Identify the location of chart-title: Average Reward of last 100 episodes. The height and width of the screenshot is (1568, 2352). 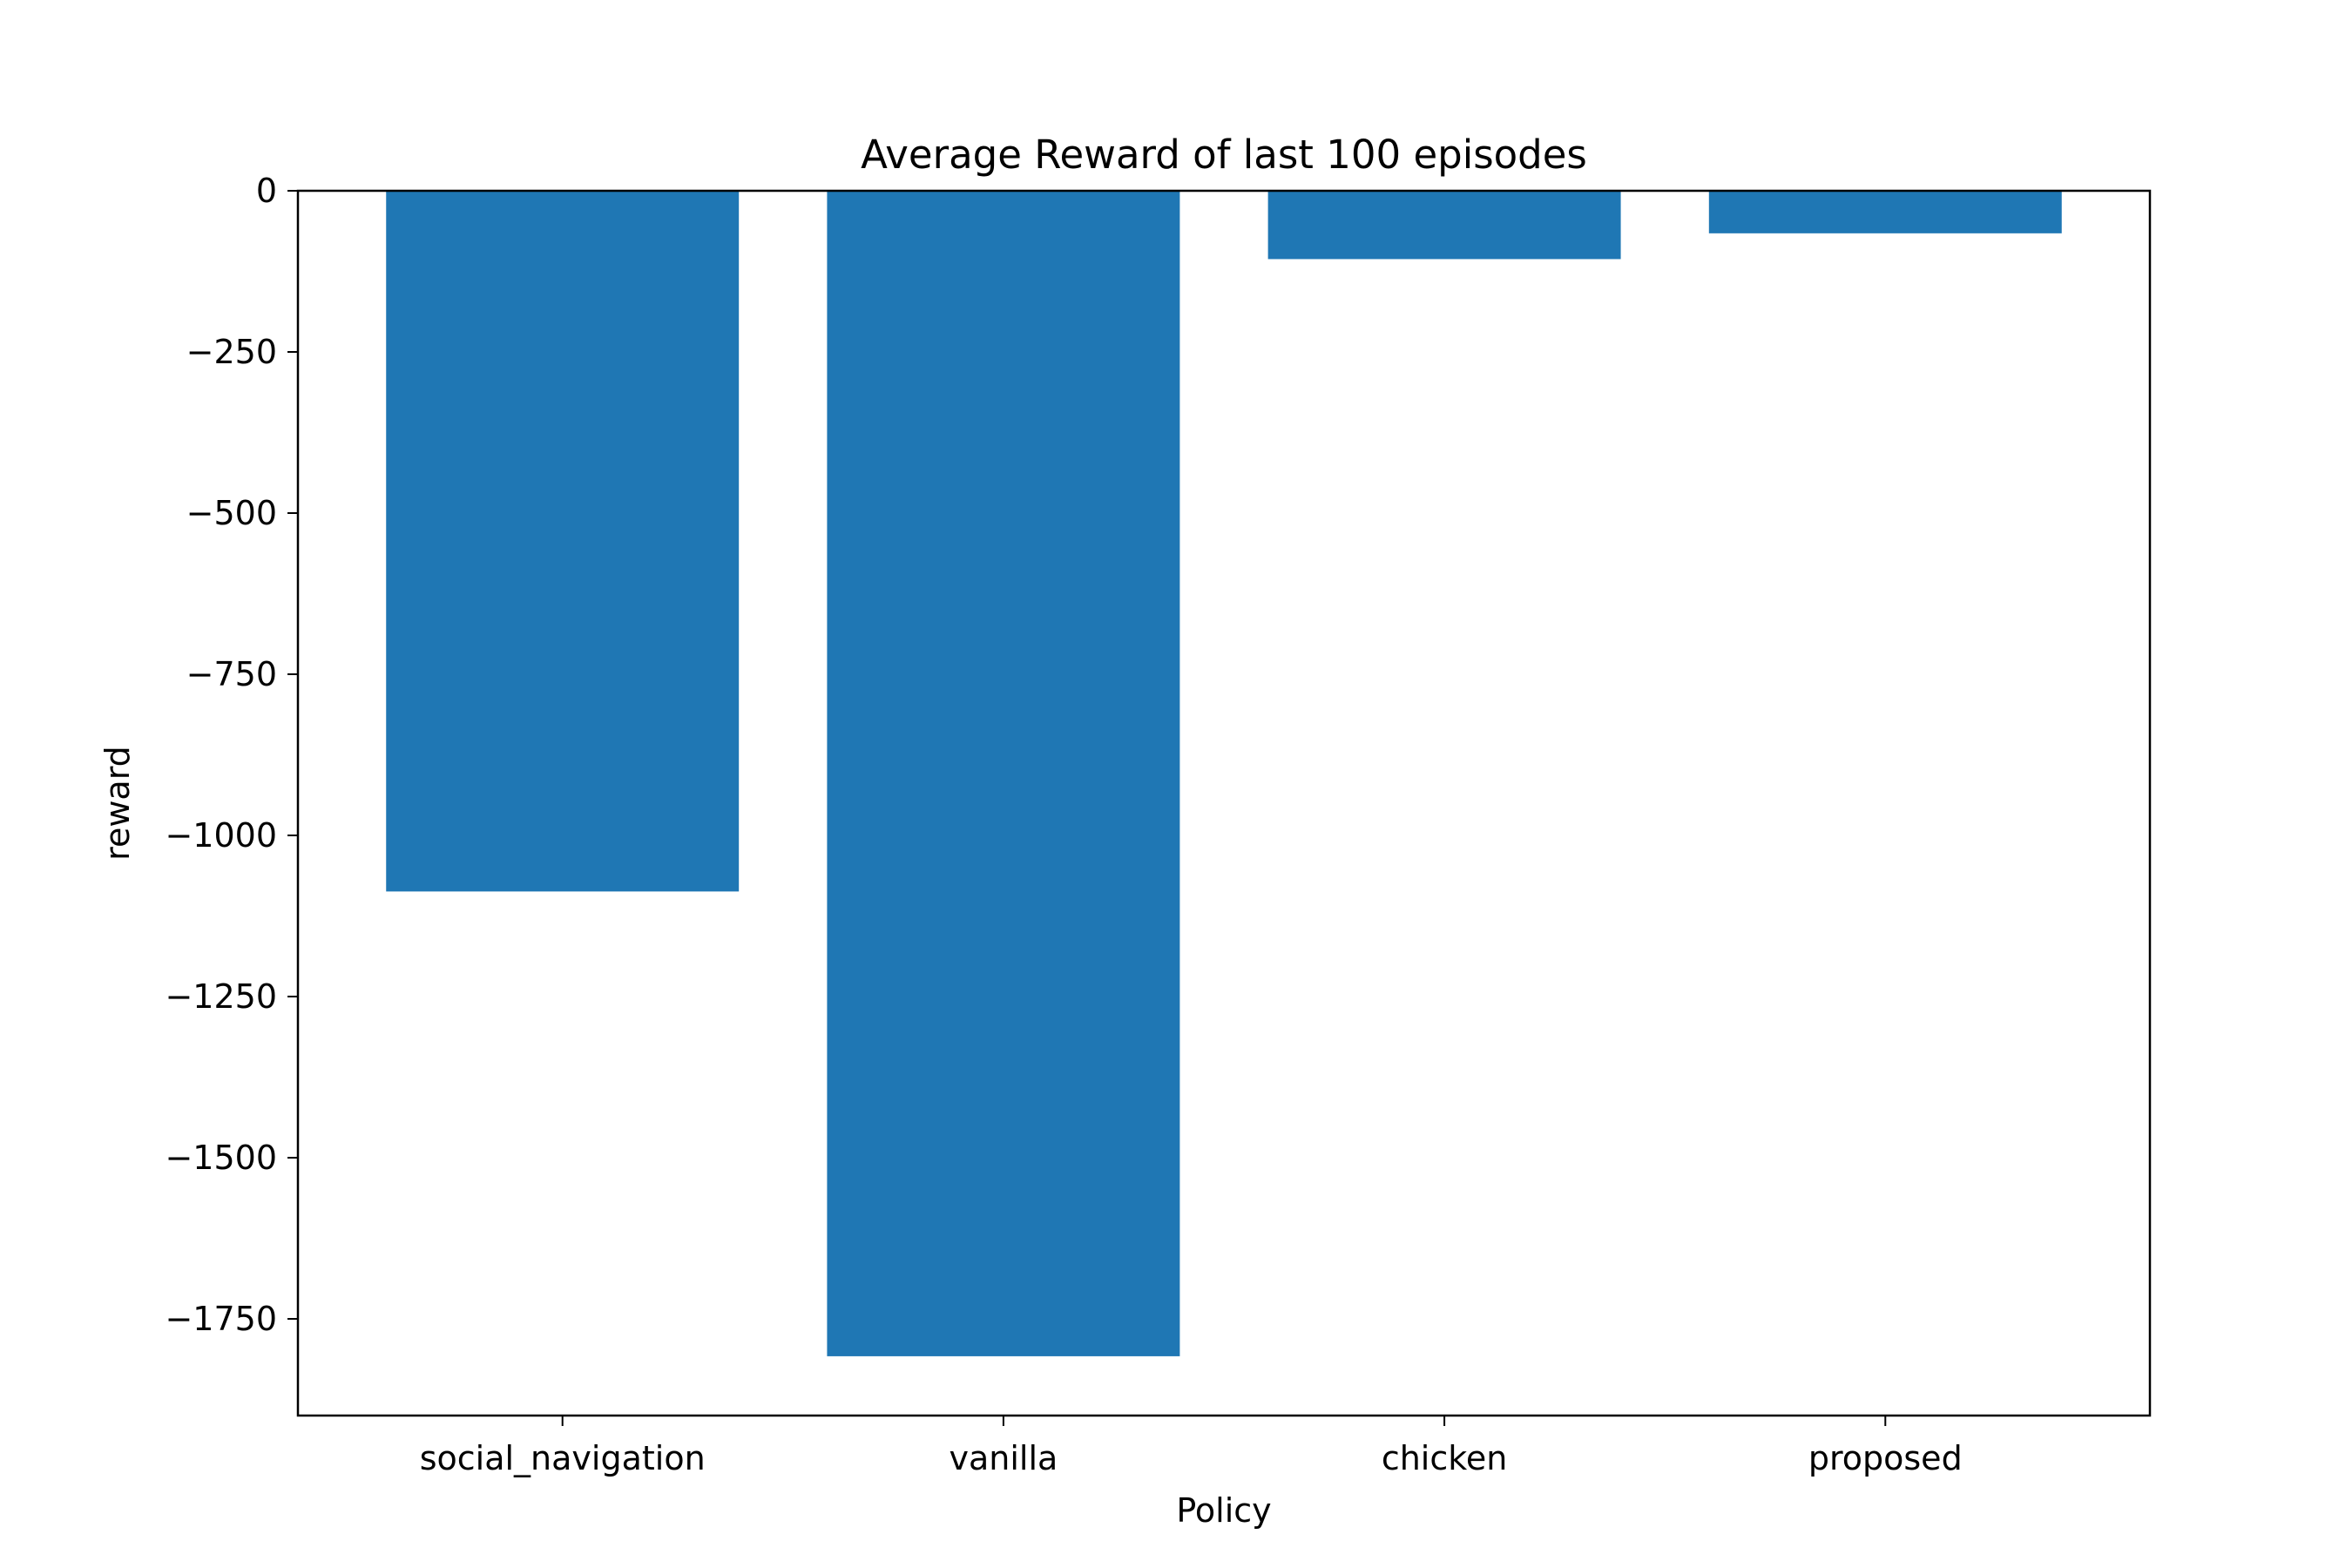
(1224, 155).